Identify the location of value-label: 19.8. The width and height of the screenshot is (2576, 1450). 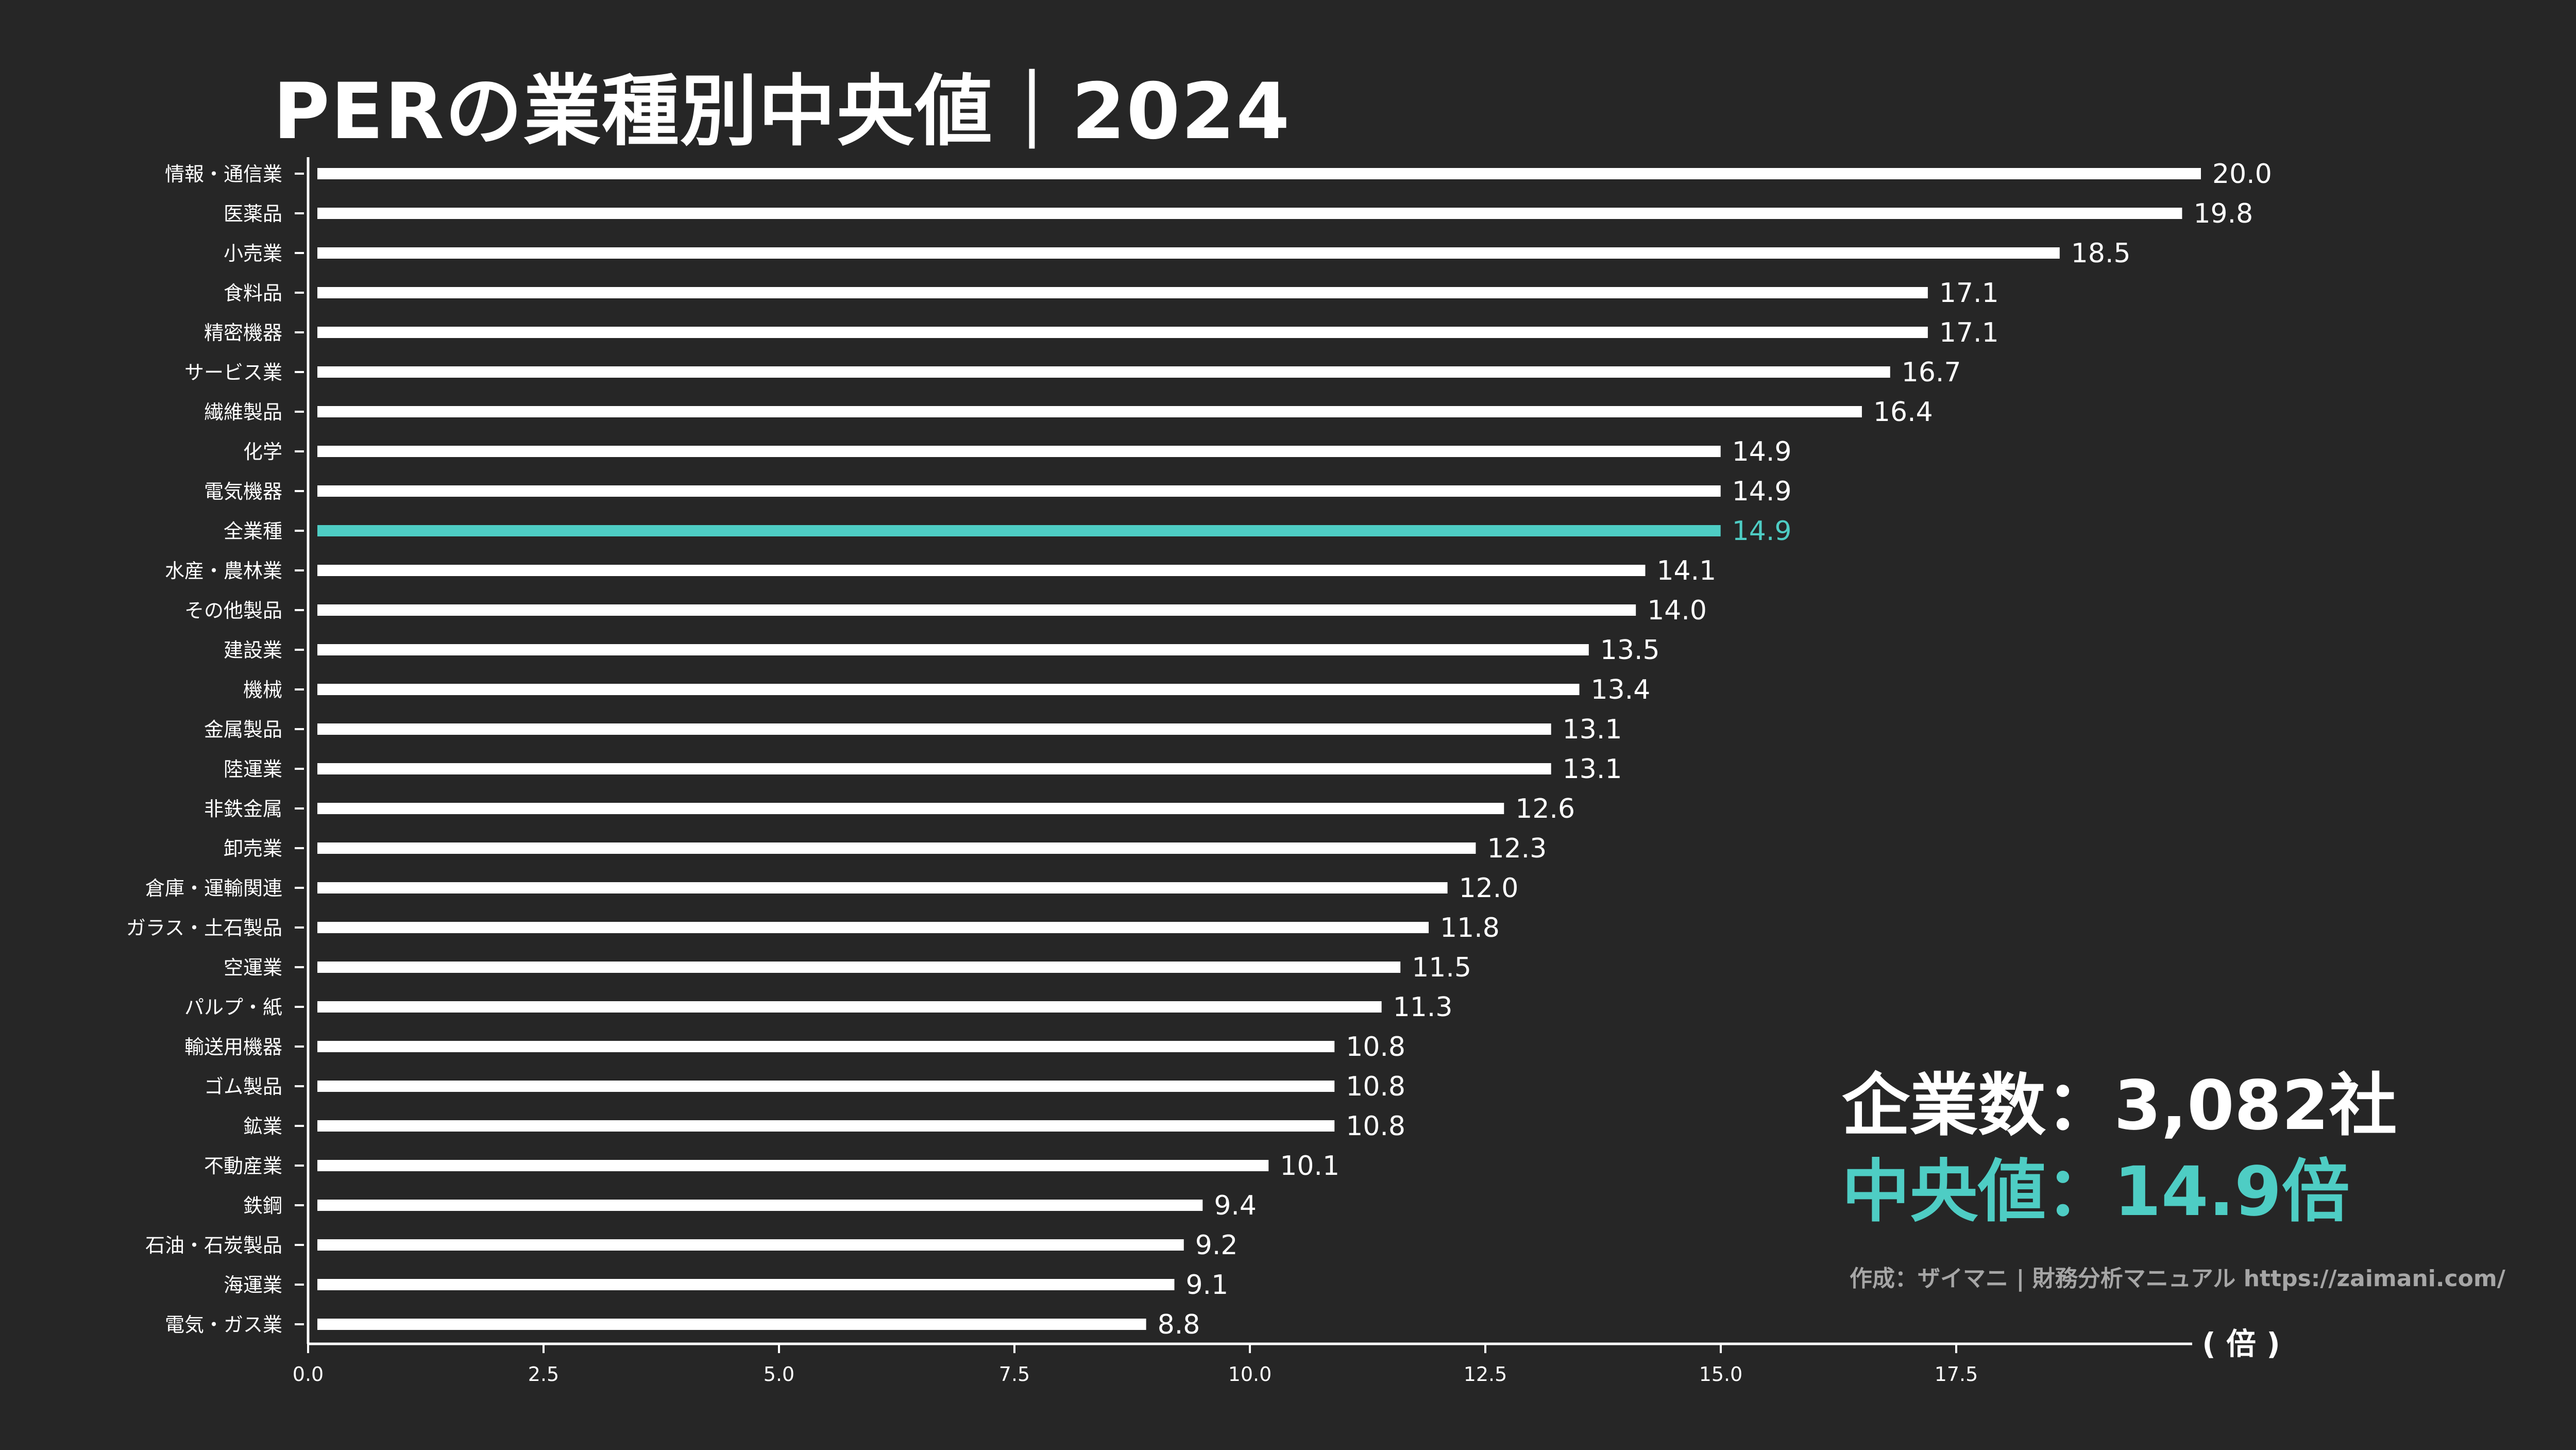
(2223, 213).